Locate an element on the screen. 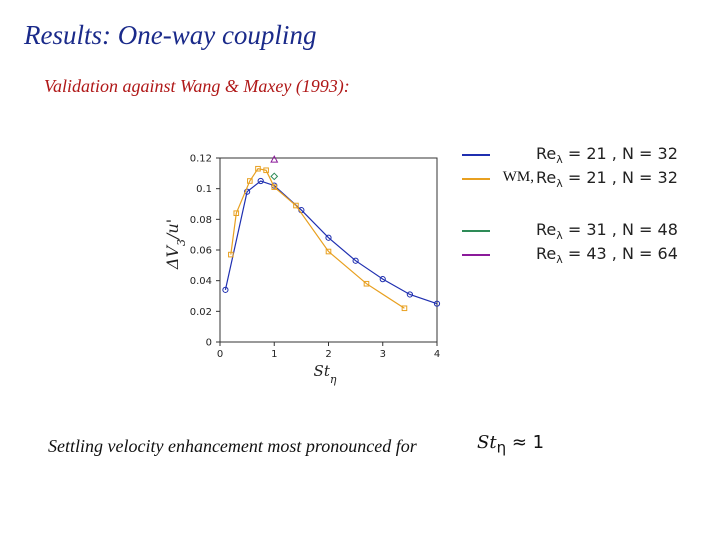 The width and height of the screenshot is (720, 540). y-tick-label: 0 is located at coordinates (209, 343).